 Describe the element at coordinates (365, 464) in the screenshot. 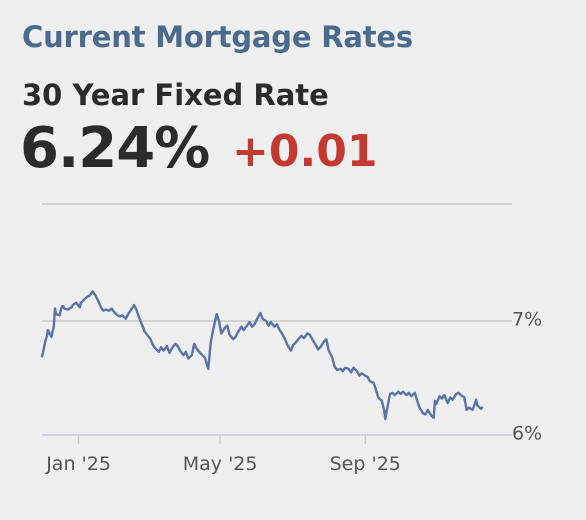

I see `x-tick-label: Sep '25` at that location.